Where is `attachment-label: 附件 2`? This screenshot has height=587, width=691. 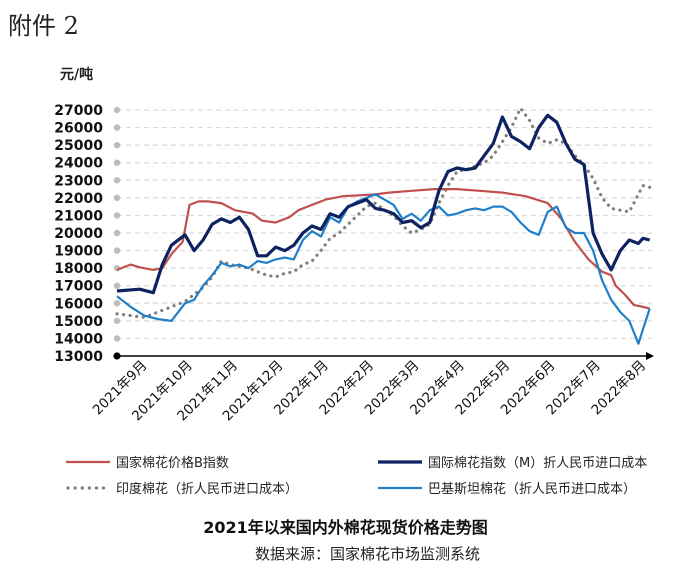 attachment-label: 附件 2 is located at coordinates (43, 26).